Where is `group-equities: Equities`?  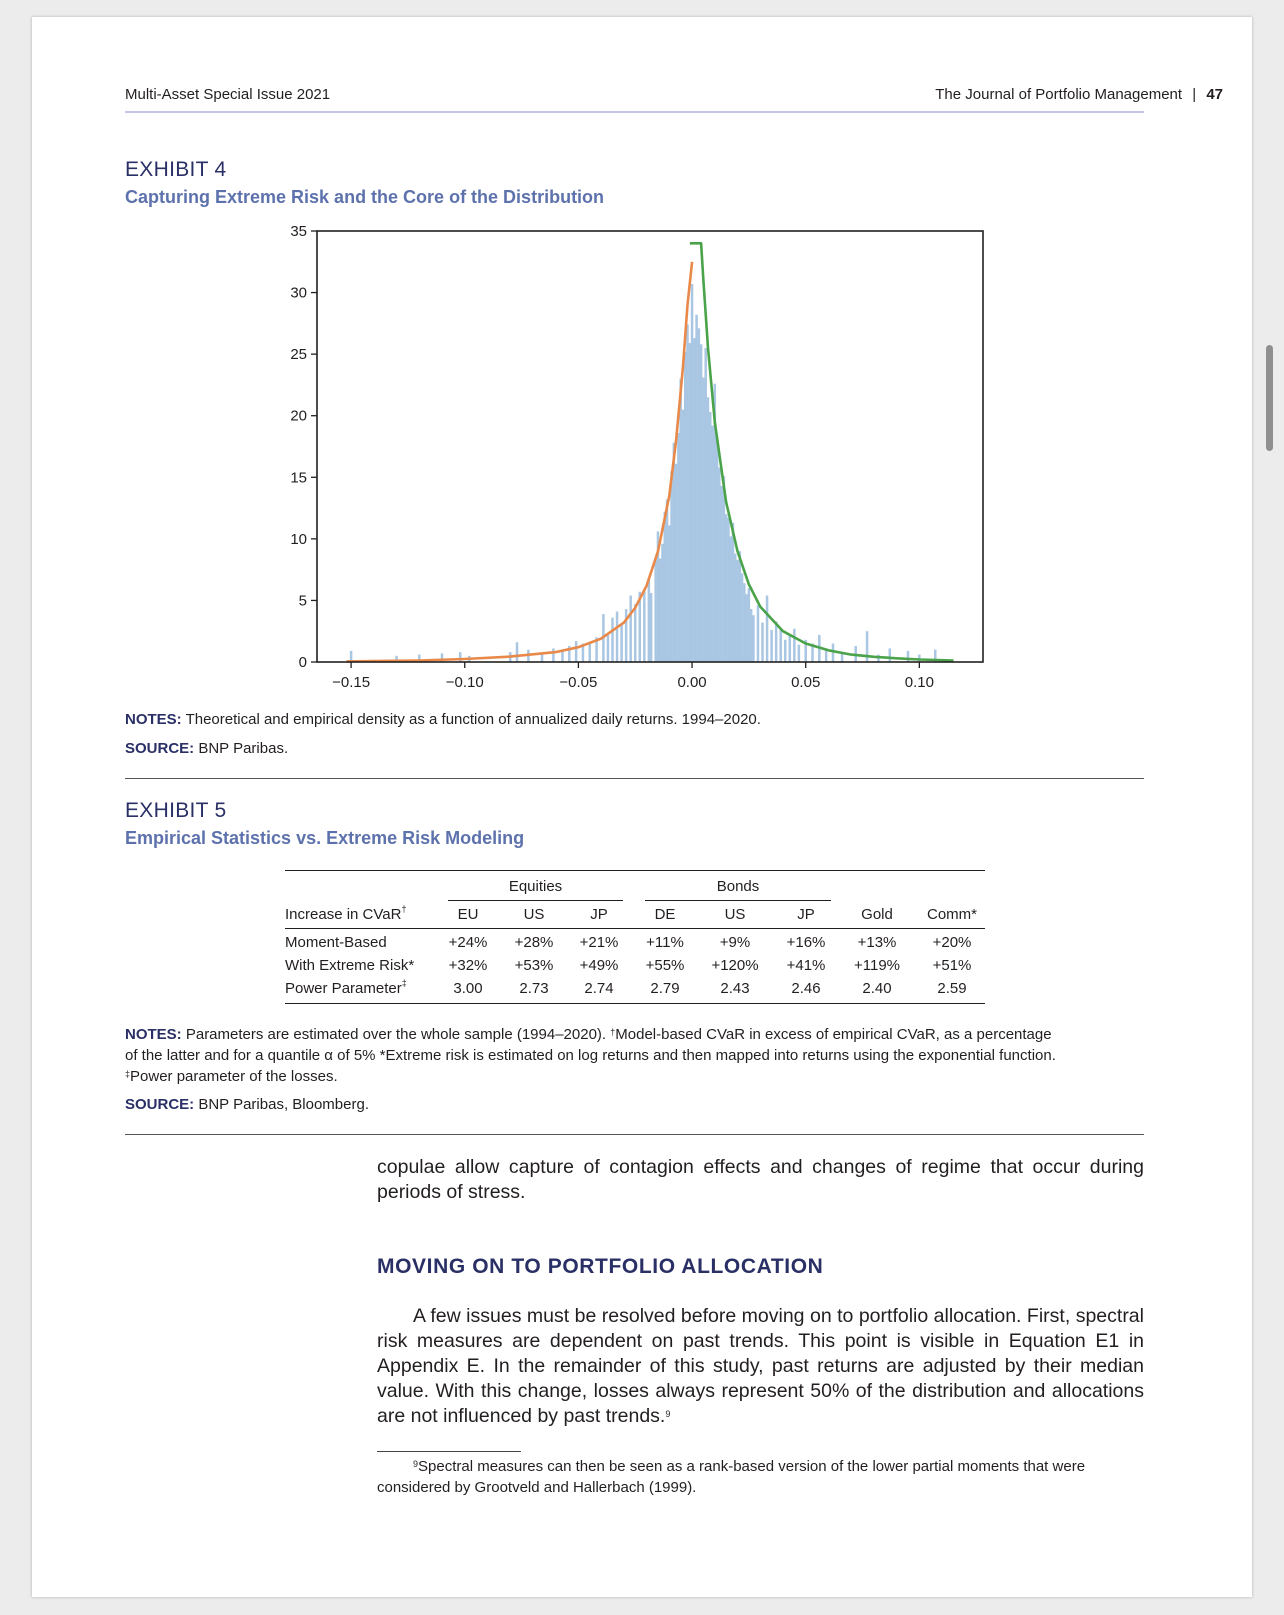
group-equities: Equities is located at coordinates (535, 886).